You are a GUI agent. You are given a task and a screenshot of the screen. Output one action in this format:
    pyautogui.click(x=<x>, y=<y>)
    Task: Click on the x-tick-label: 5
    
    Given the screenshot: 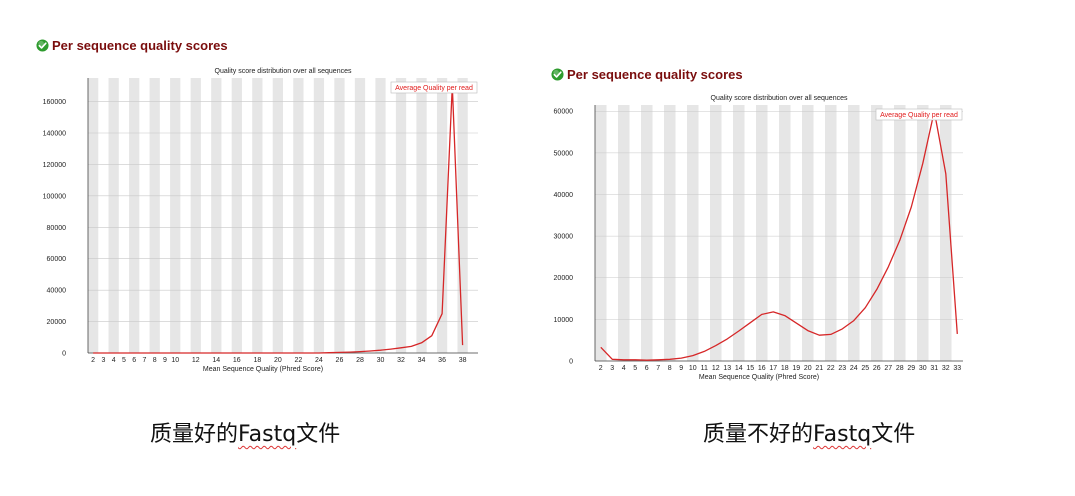 What is the action you would take?
    pyautogui.click(x=124, y=360)
    